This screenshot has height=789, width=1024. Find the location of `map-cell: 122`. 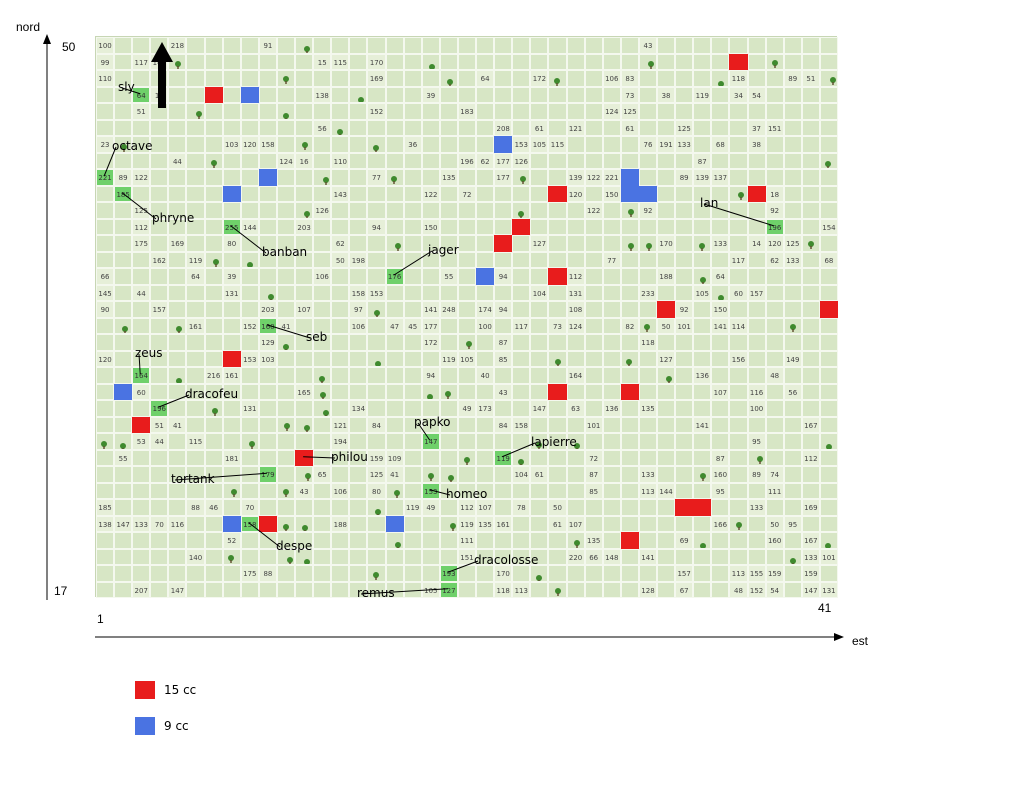

map-cell: 122 is located at coordinates (430, 193).